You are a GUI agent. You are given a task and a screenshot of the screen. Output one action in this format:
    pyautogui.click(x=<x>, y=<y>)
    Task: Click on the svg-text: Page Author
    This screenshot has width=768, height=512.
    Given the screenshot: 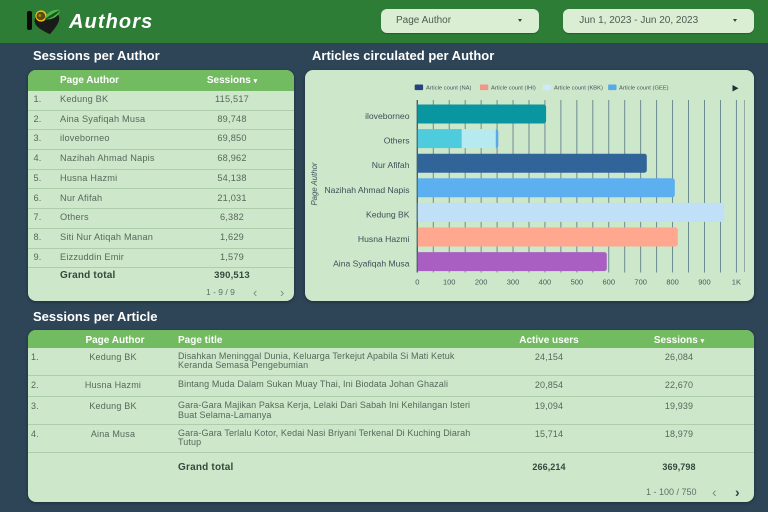 What is the action you would take?
    pyautogui.click(x=314, y=183)
    